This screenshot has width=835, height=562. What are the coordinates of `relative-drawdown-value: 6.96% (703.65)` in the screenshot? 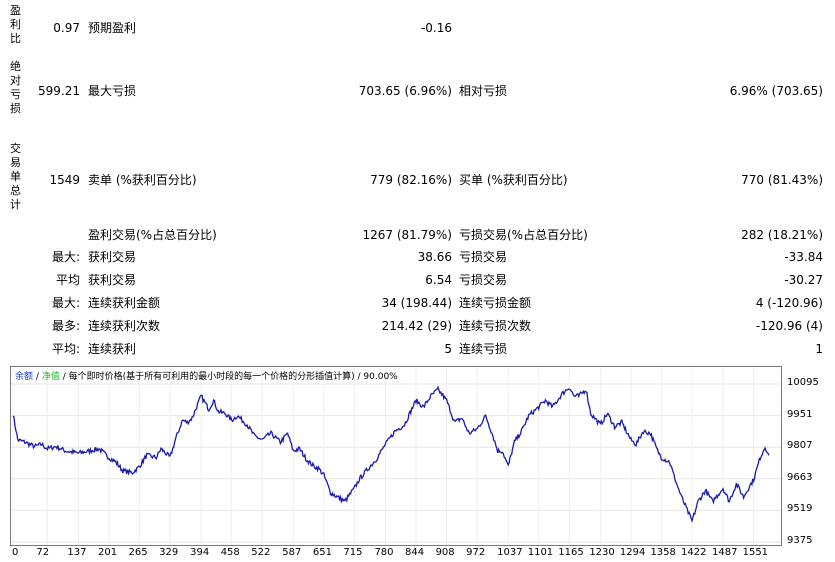 It's located at (776, 91).